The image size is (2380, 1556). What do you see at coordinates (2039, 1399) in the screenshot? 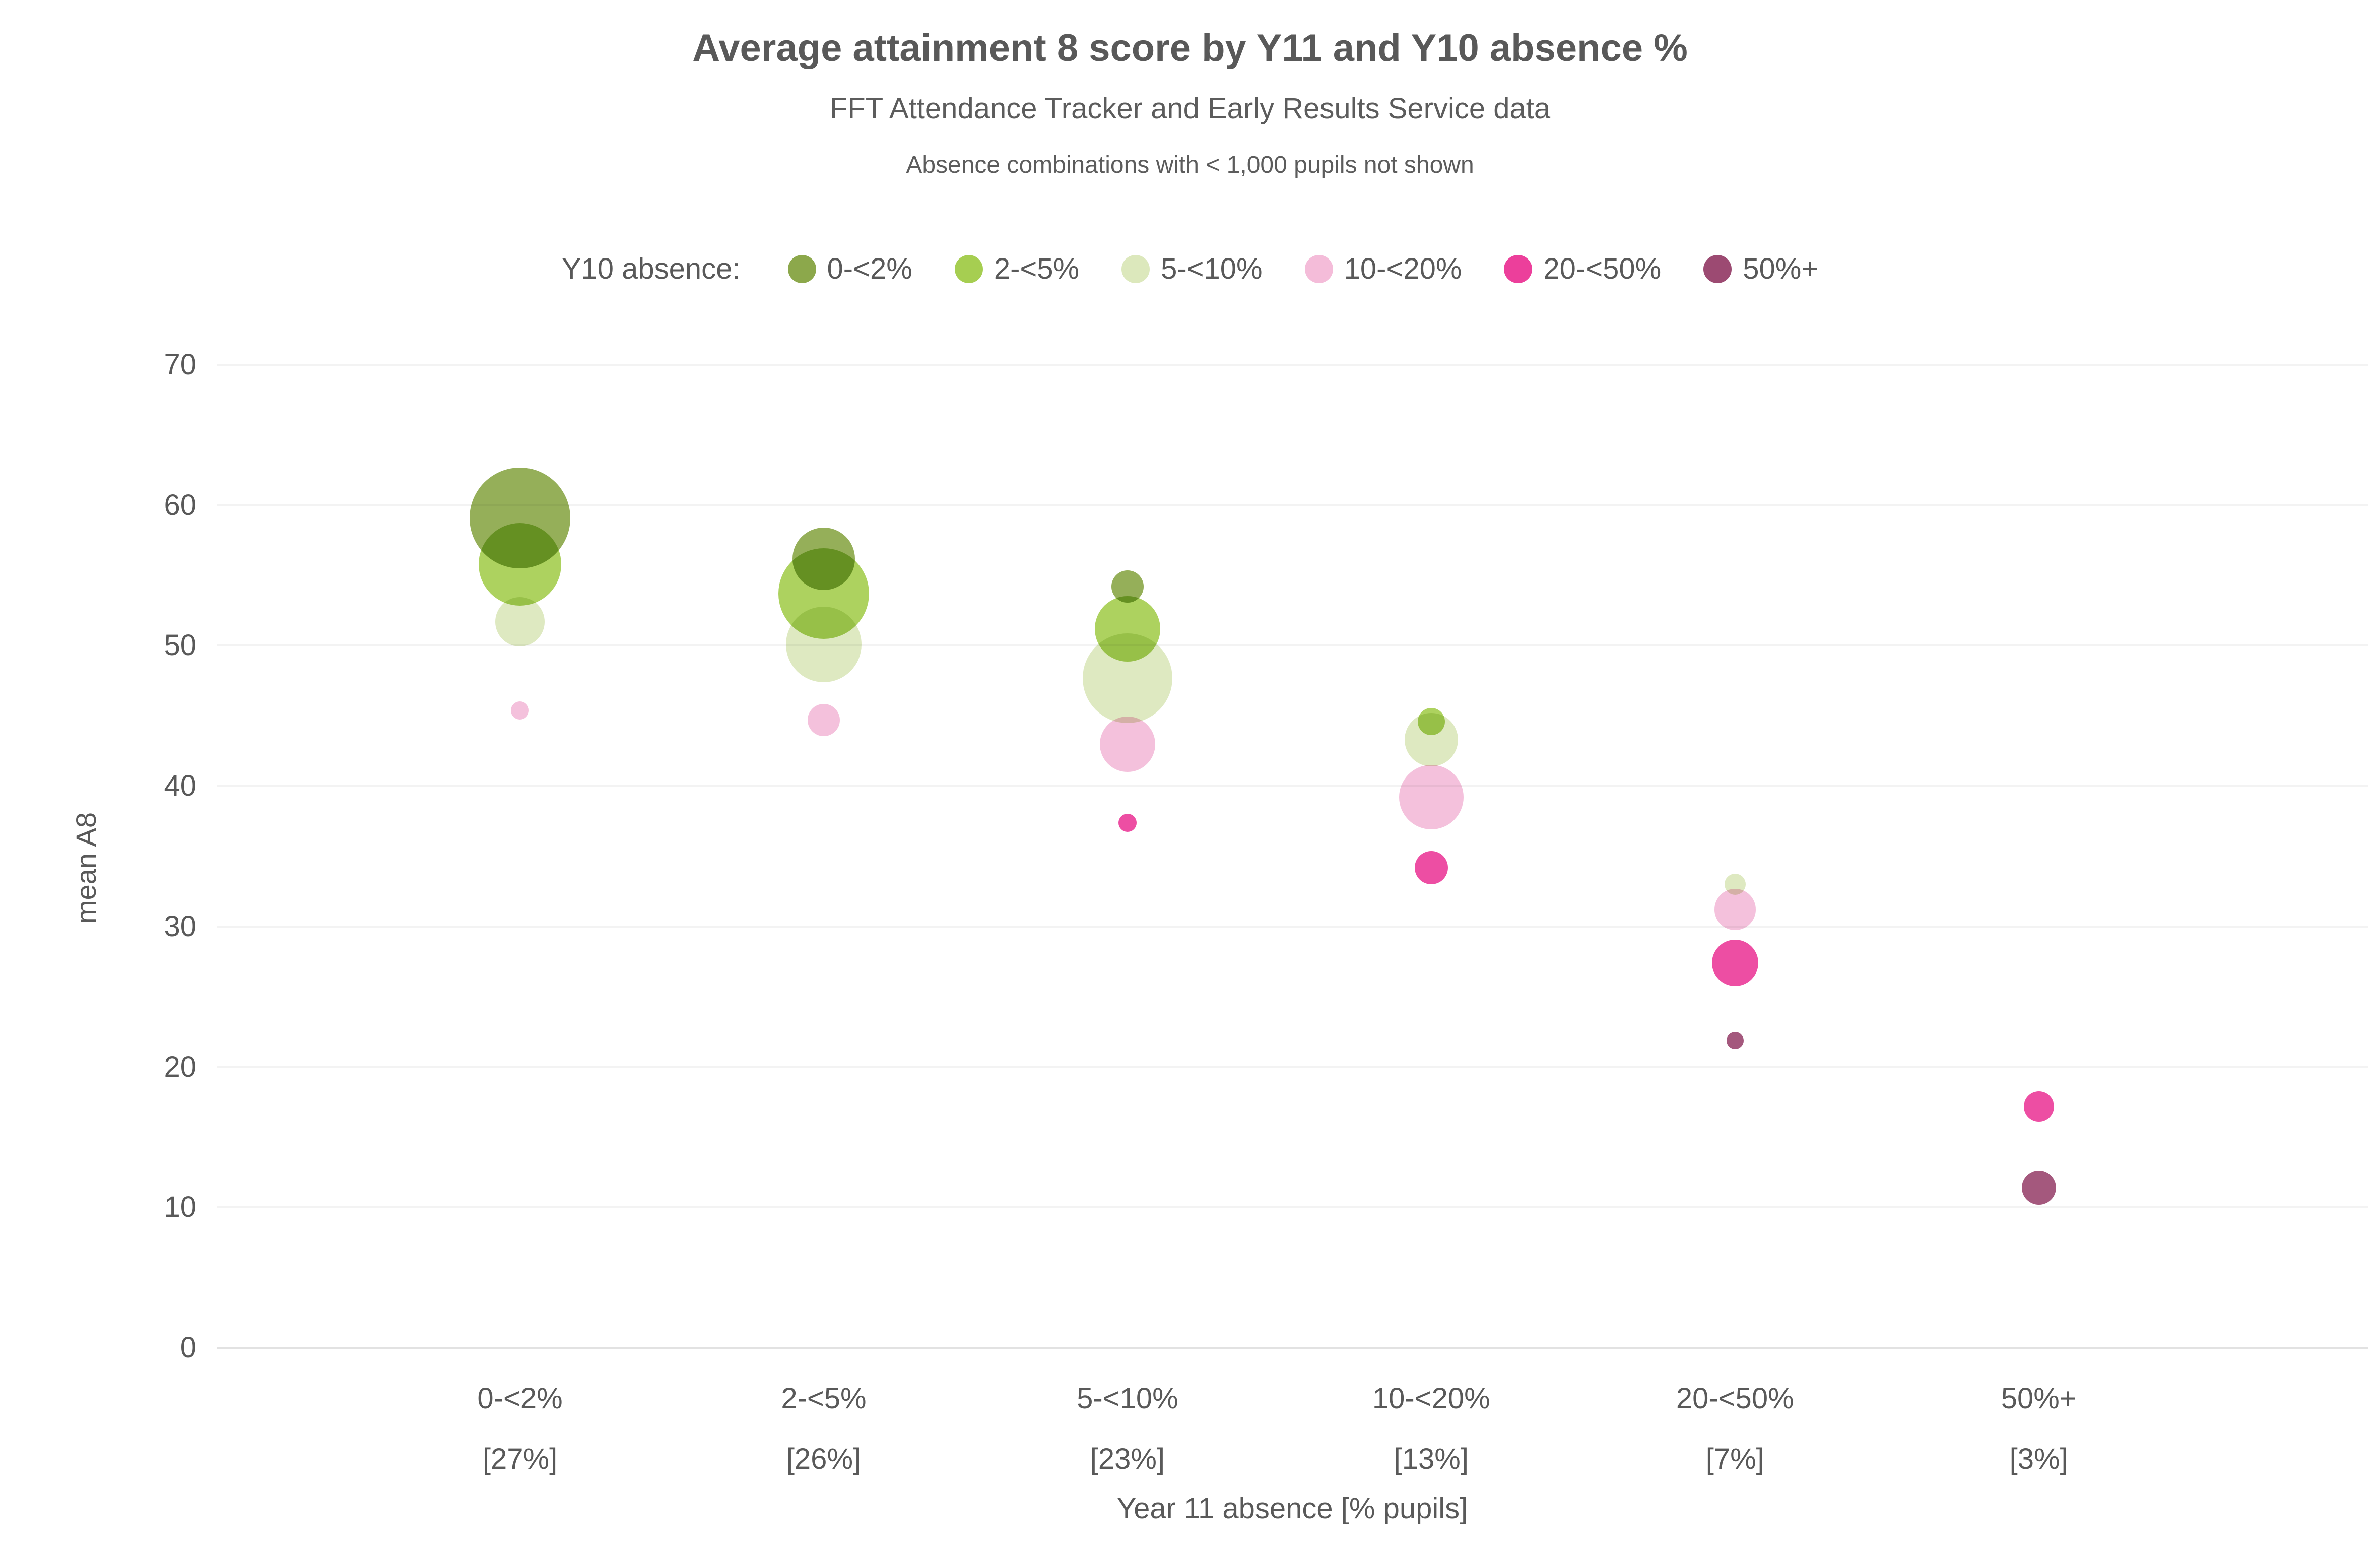
I see `x-tick-label-50%+: 50%+` at bounding box center [2039, 1399].